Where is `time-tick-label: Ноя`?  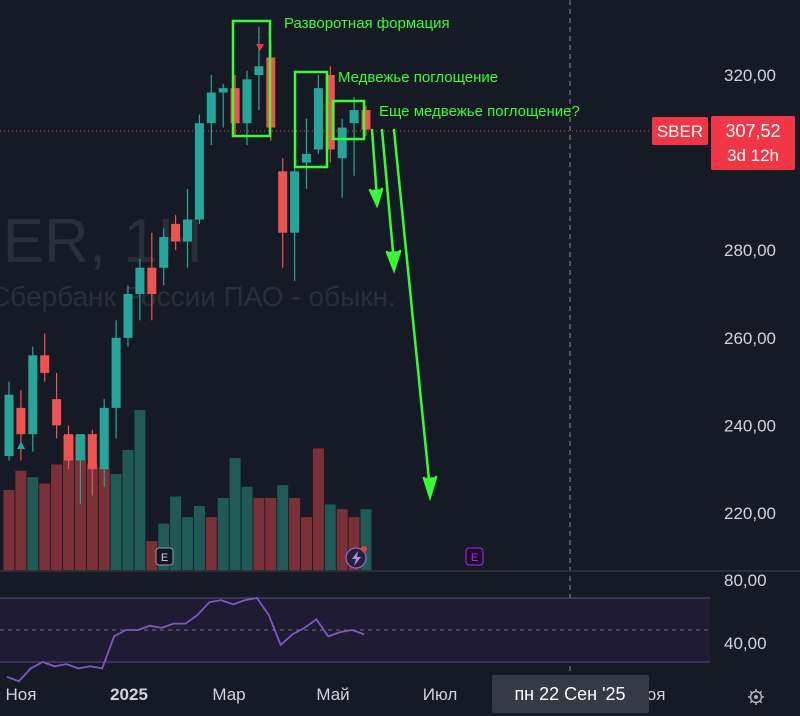
time-tick-label: Ноя is located at coordinates (21, 694).